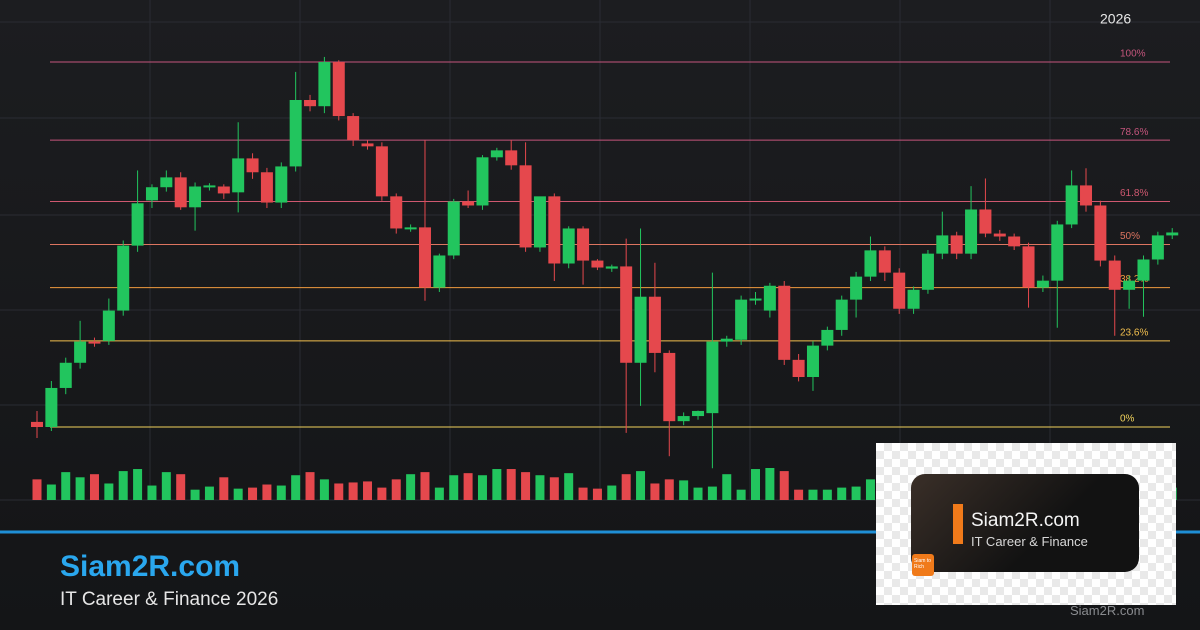  What do you see at coordinates (958, 524) in the screenshot?
I see `logo-bar` at bounding box center [958, 524].